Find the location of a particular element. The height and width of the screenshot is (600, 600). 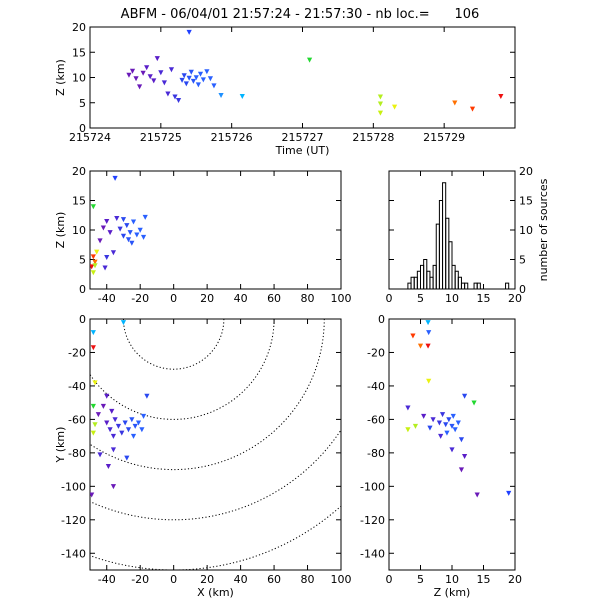

x-tick-label: 100 is located at coordinates (341, 579).